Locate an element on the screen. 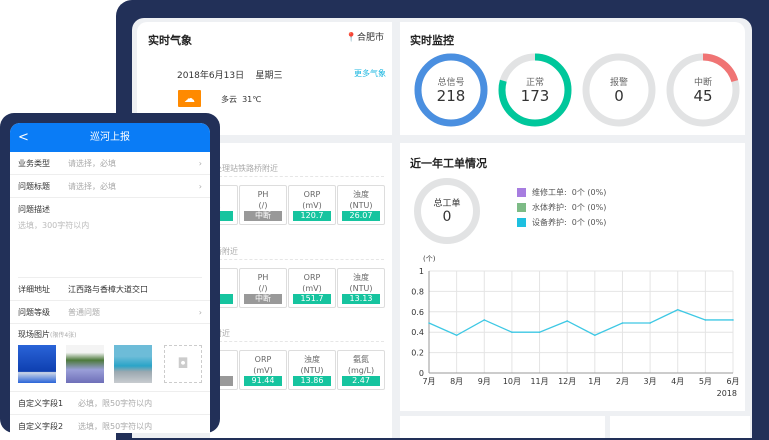  x-axis-label: 2018 is located at coordinates (727, 393).